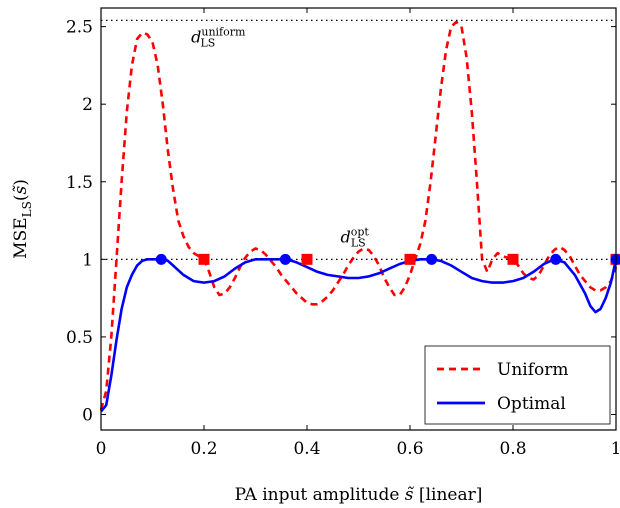  Describe the element at coordinates (354, 237) in the screenshot. I see `reference-label-opt: dopt LS` at that location.